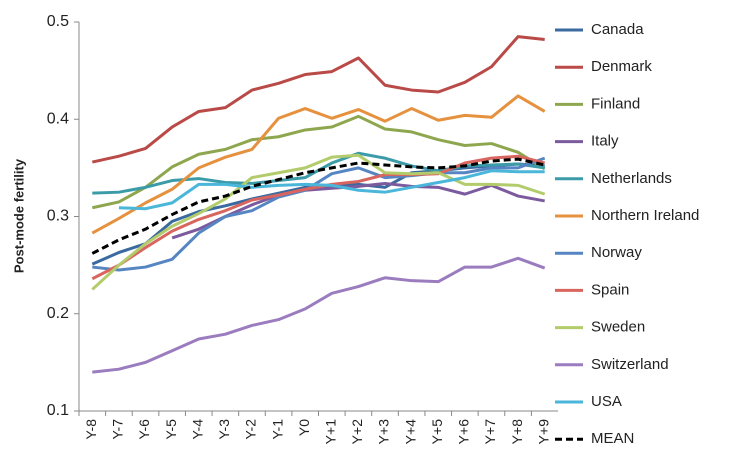 The image size is (734, 454). I want to click on legend-label: Netherlands, so click(631, 178).